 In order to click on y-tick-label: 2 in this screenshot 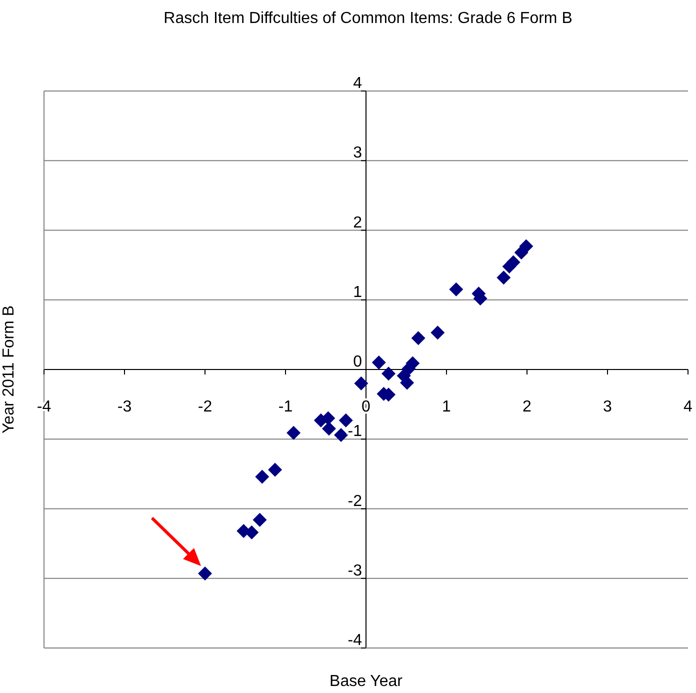, I will do `click(357, 223)`.